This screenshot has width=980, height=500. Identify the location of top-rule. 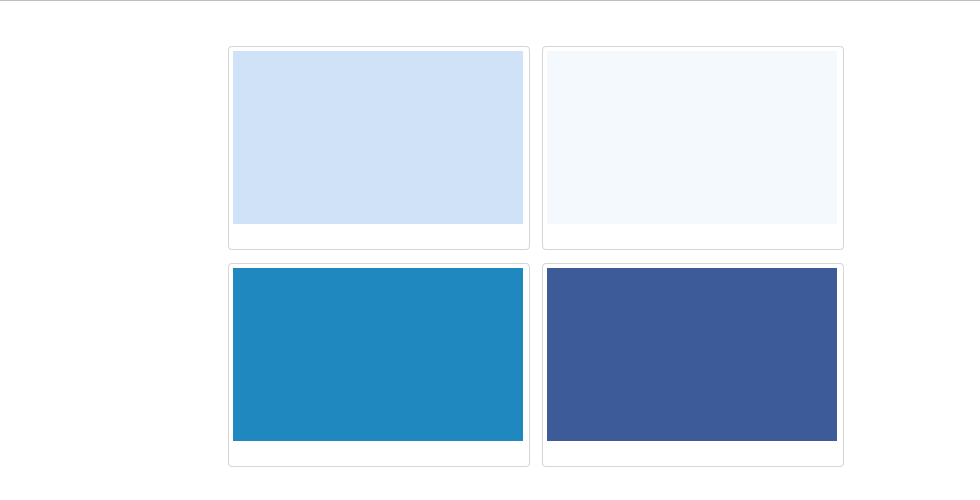
(490, 0).